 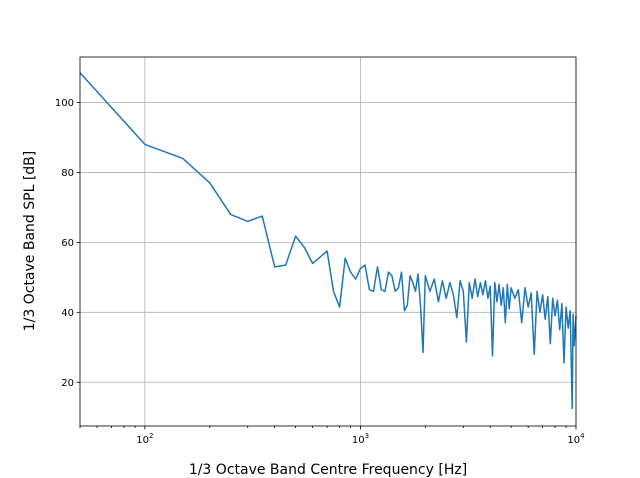 I want to click on y-tick-label: 60, so click(x=67, y=243).